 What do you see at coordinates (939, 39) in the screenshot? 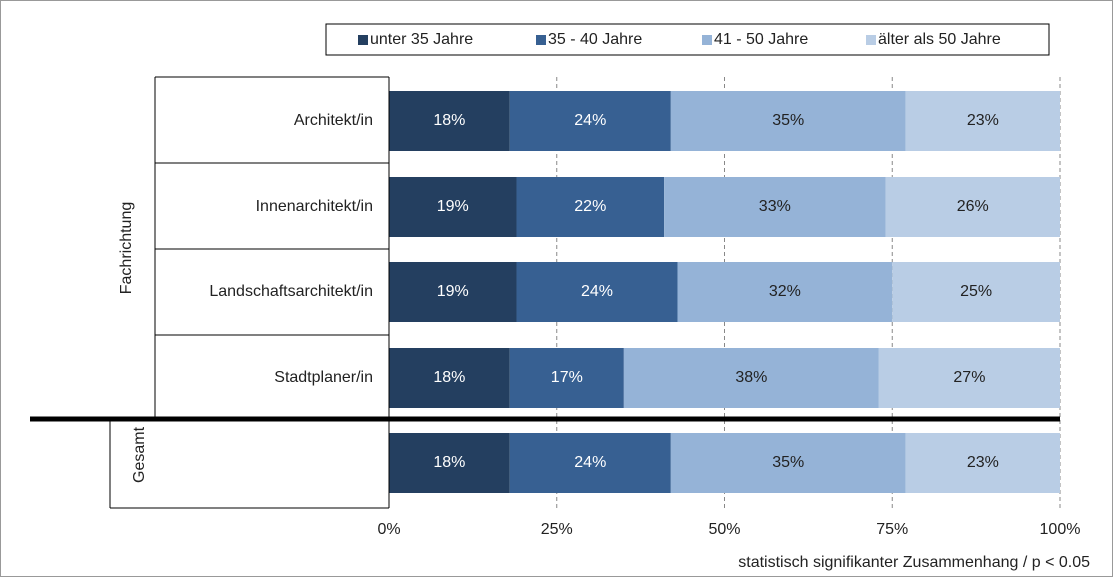
I see `legend-label: älter als 50 Jahre` at bounding box center [939, 39].